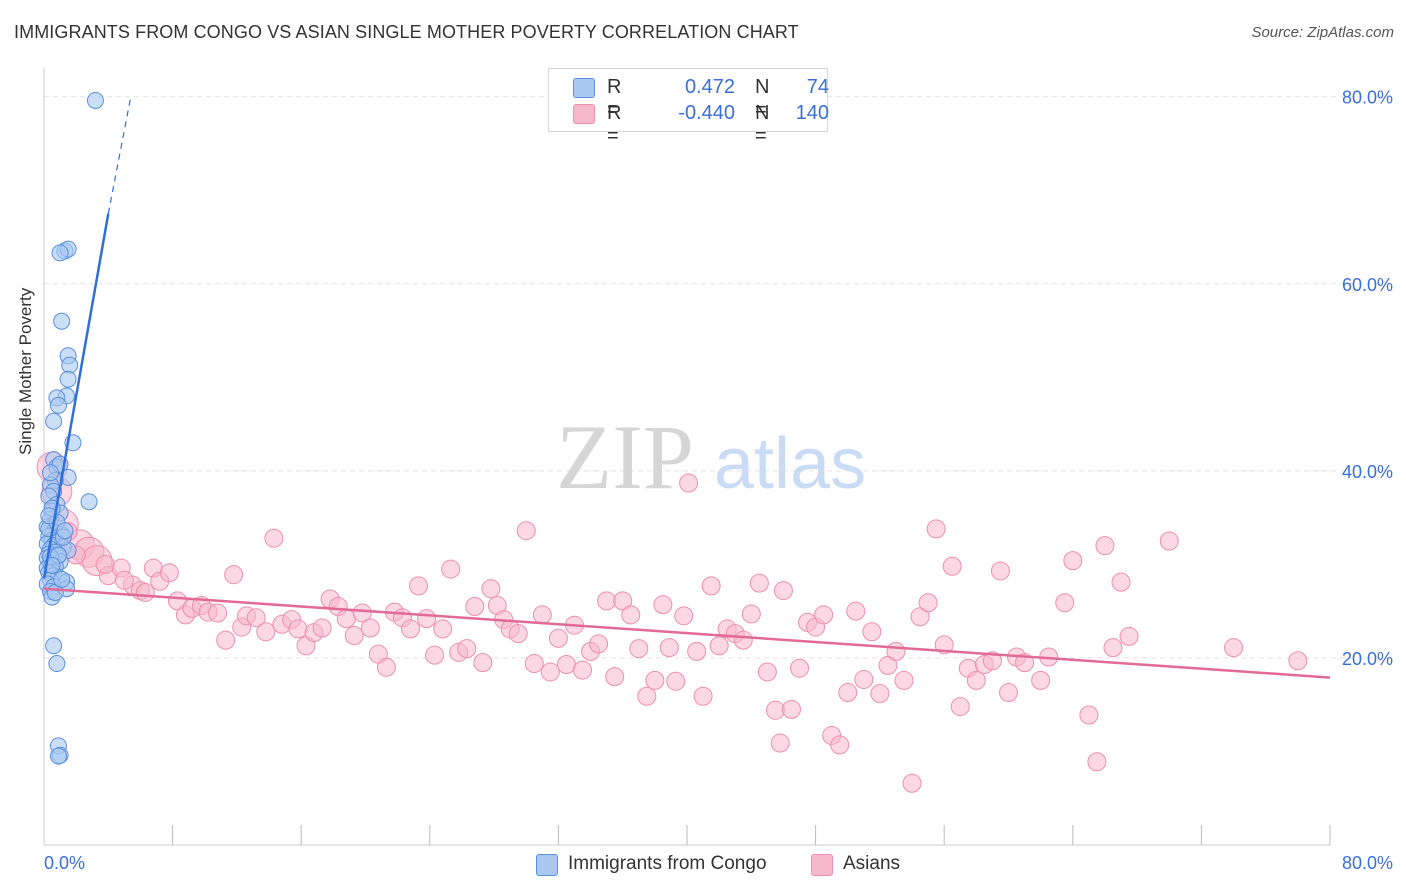  What do you see at coordinates (584, 114) in the screenshot?
I see `asians-swatch` at bounding box center [584, 114].